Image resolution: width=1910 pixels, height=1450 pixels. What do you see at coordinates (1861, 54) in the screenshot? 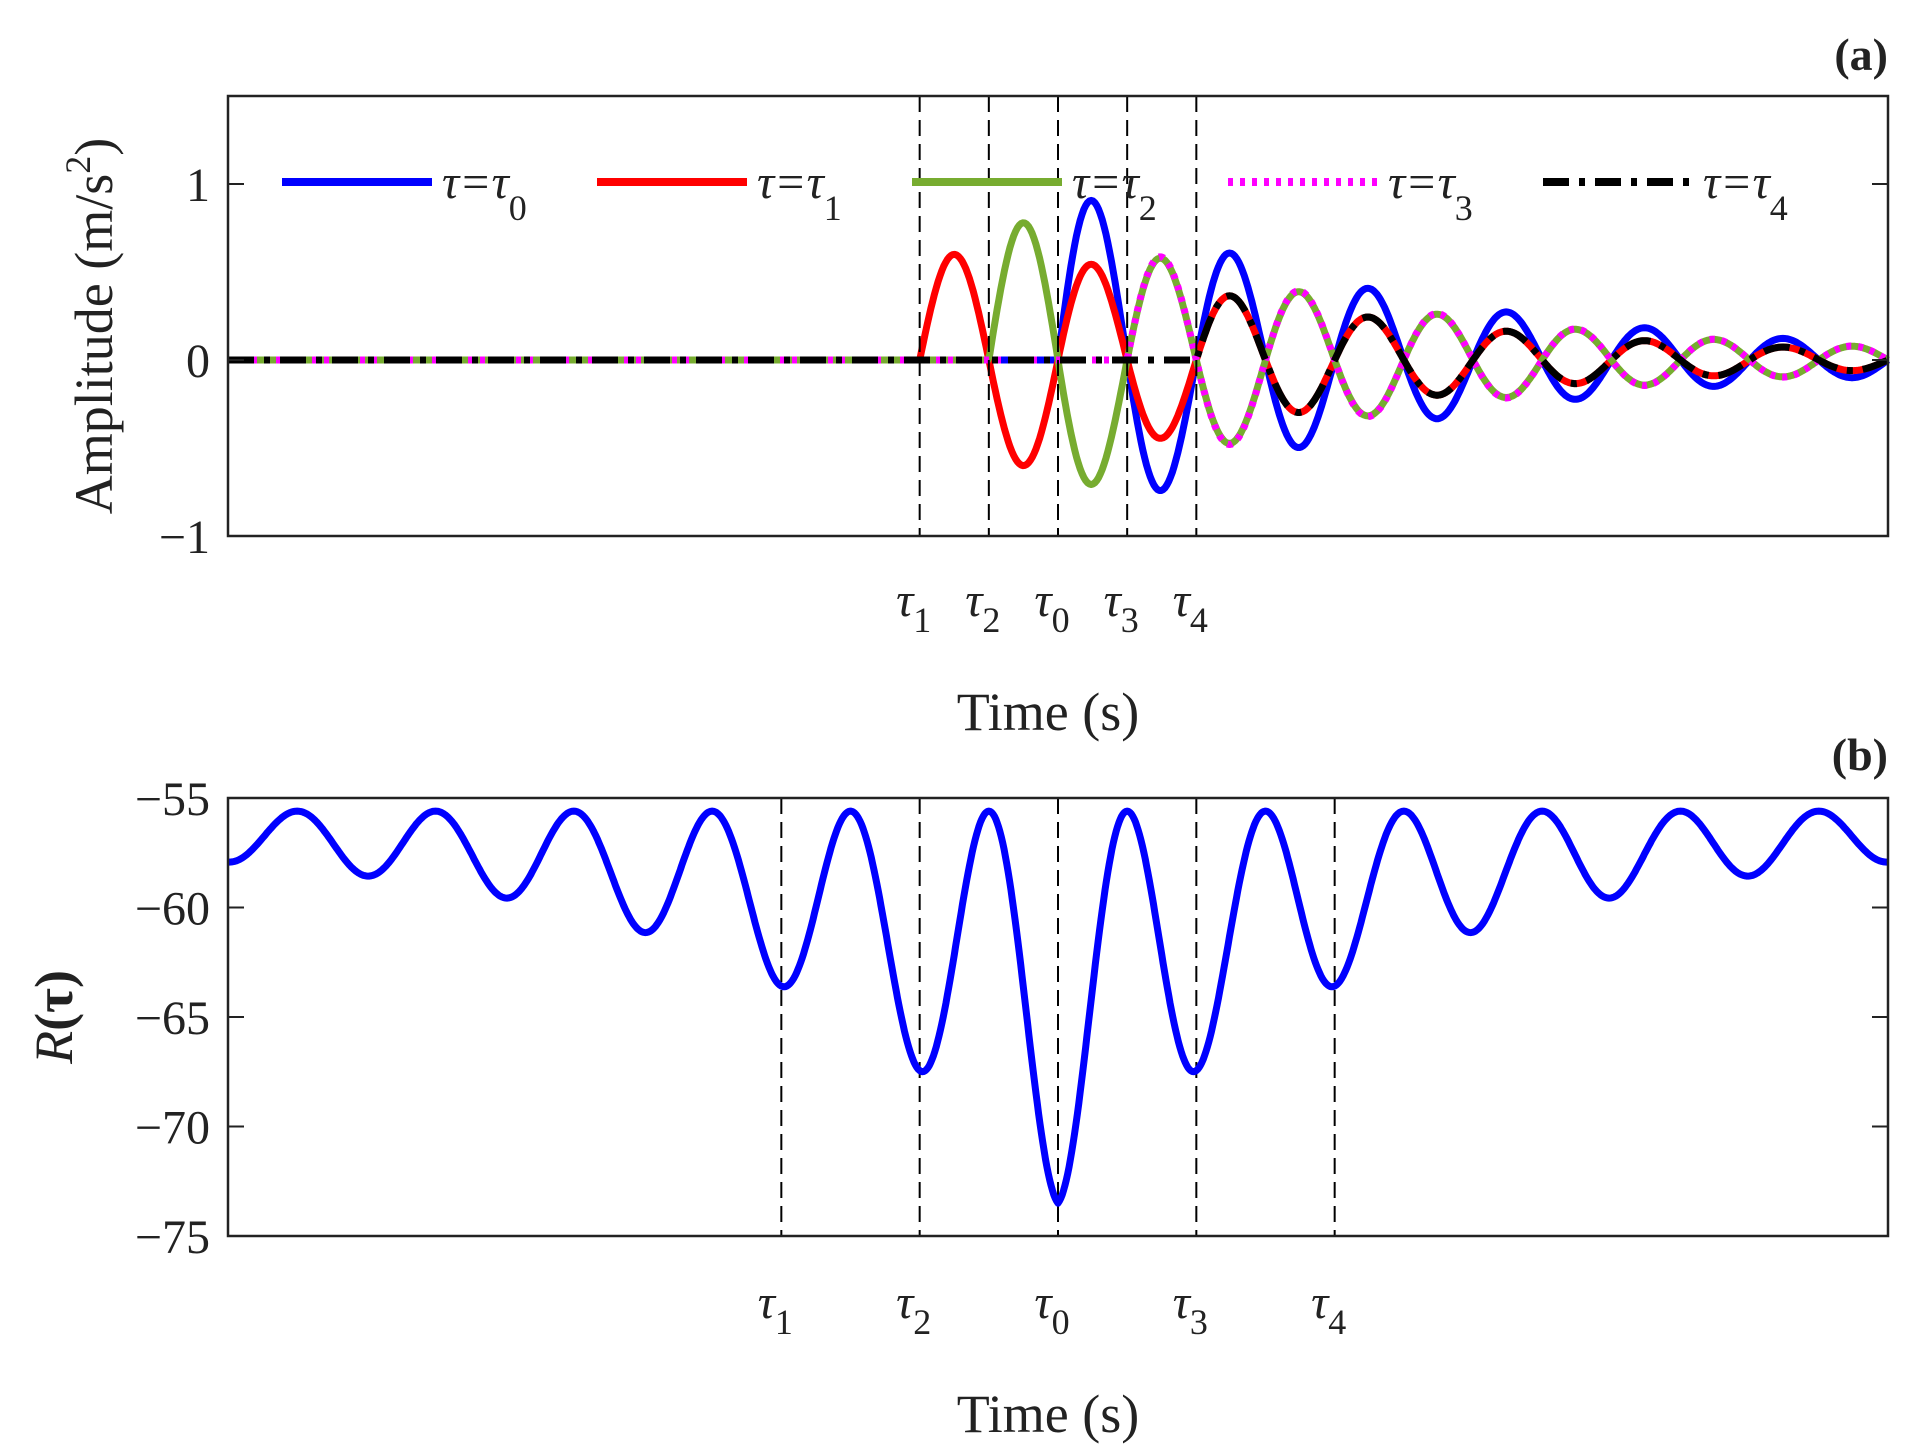
I see `panel-tag-a: (a)` at bounding box center [1861, 54].